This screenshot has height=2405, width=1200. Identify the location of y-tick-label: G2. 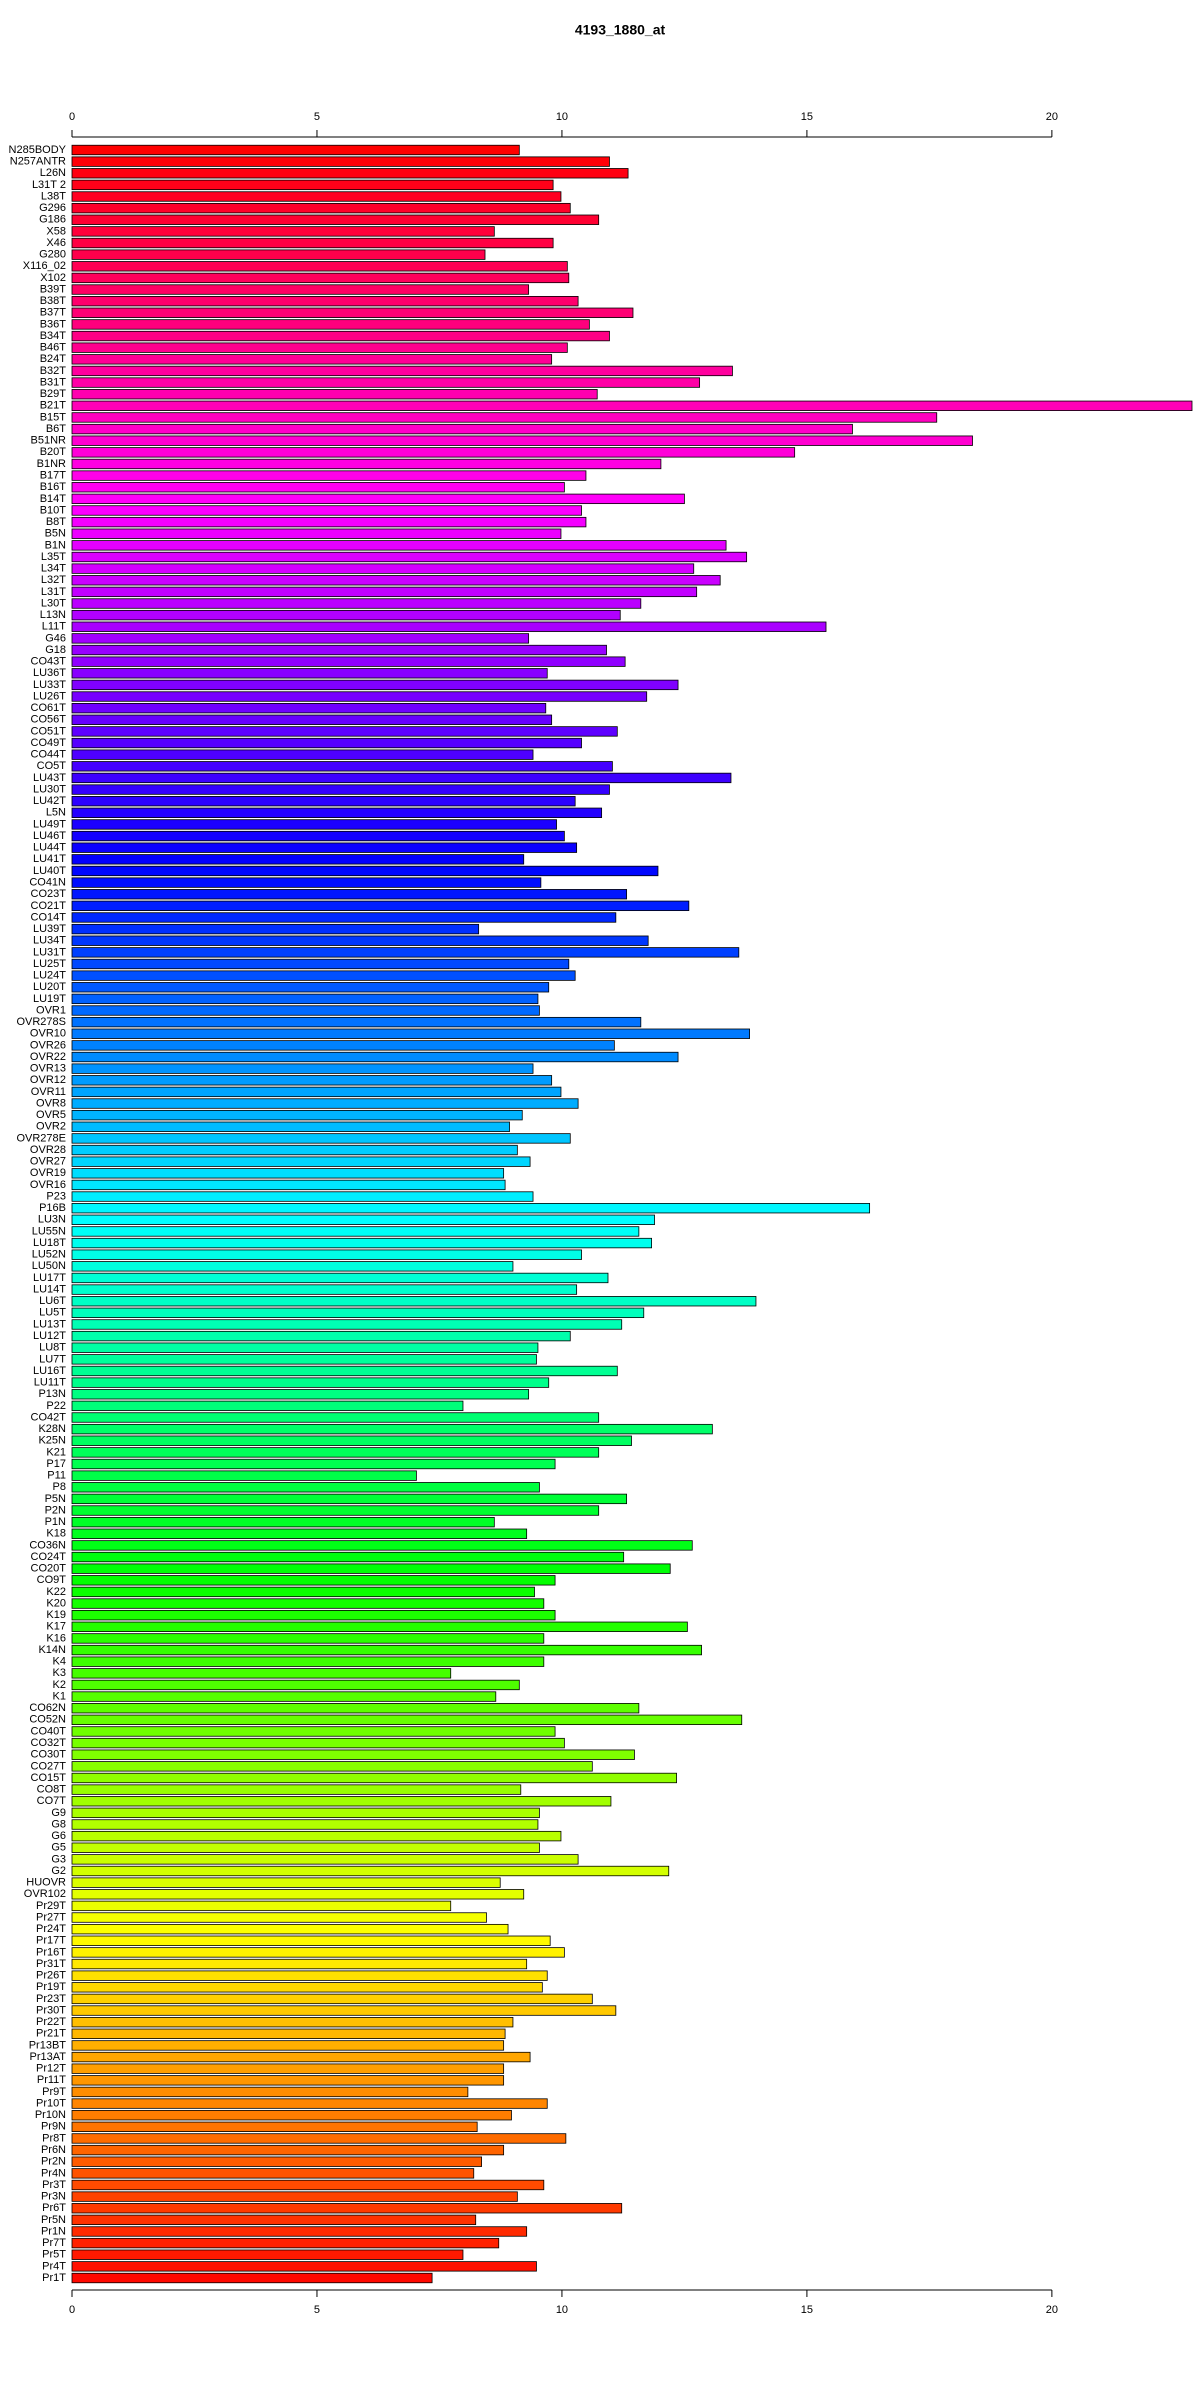
(58, 1871).